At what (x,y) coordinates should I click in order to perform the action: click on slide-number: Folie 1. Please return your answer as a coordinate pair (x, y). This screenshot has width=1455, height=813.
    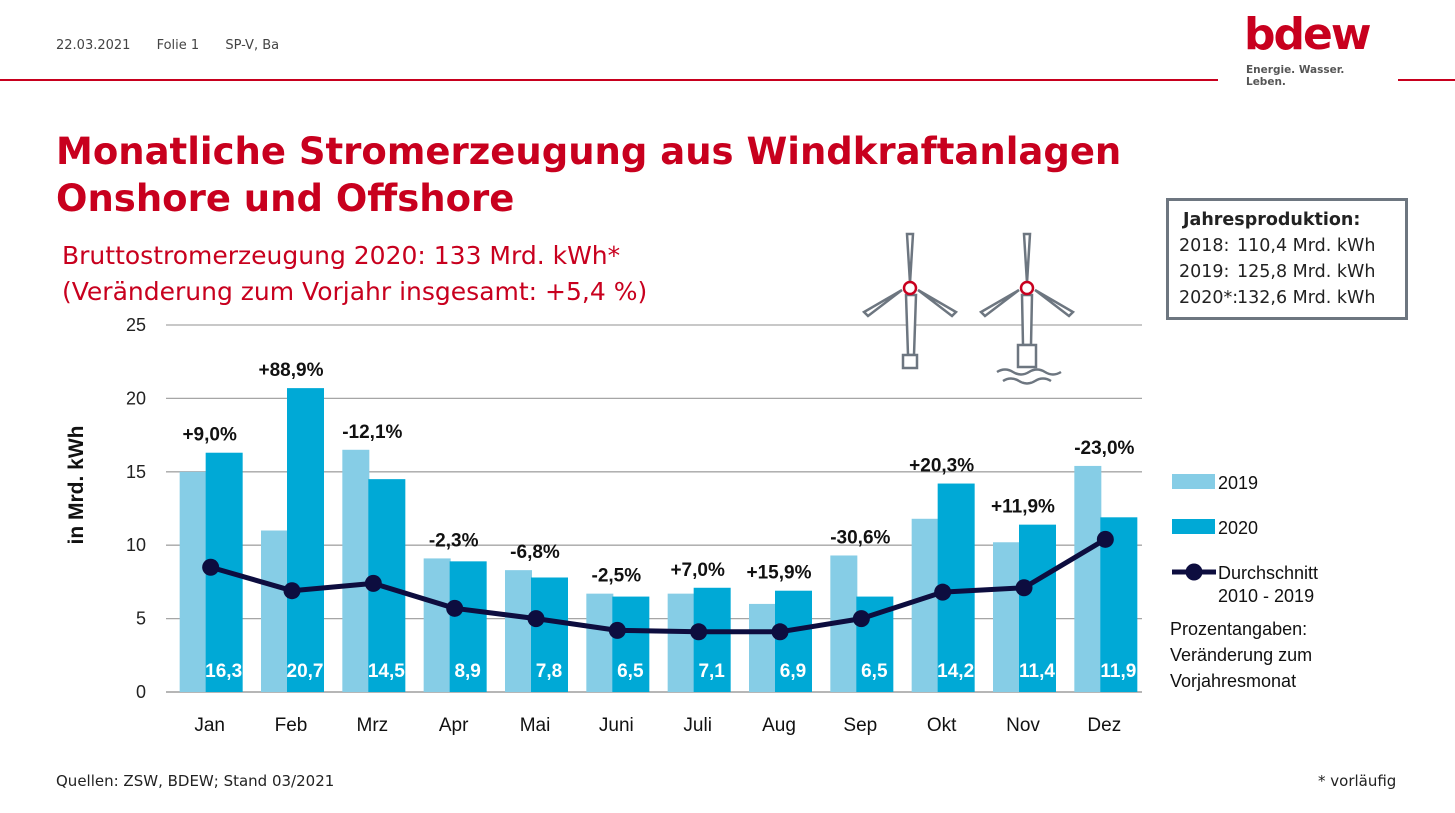
    Looking at the image, I should click on (178, 45).